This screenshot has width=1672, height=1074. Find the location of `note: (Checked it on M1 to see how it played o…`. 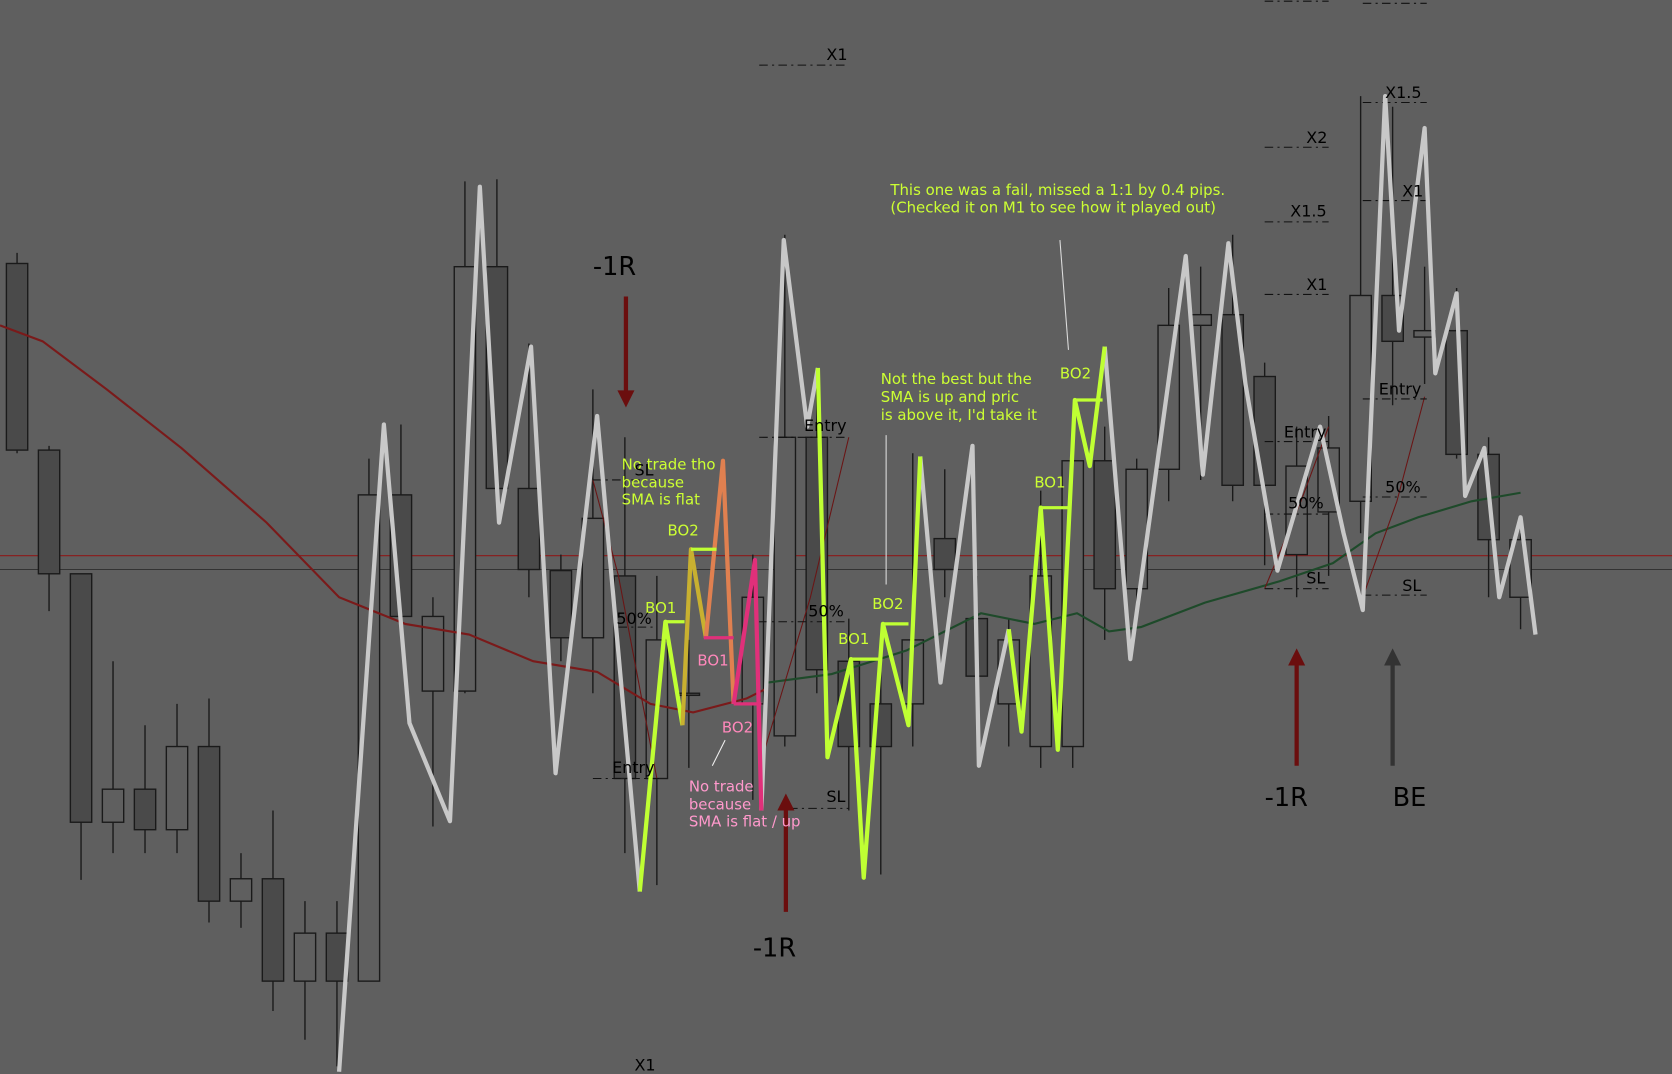

note: (Checked it on M1 to see how it played o… is located at coordinates (1053, 207).